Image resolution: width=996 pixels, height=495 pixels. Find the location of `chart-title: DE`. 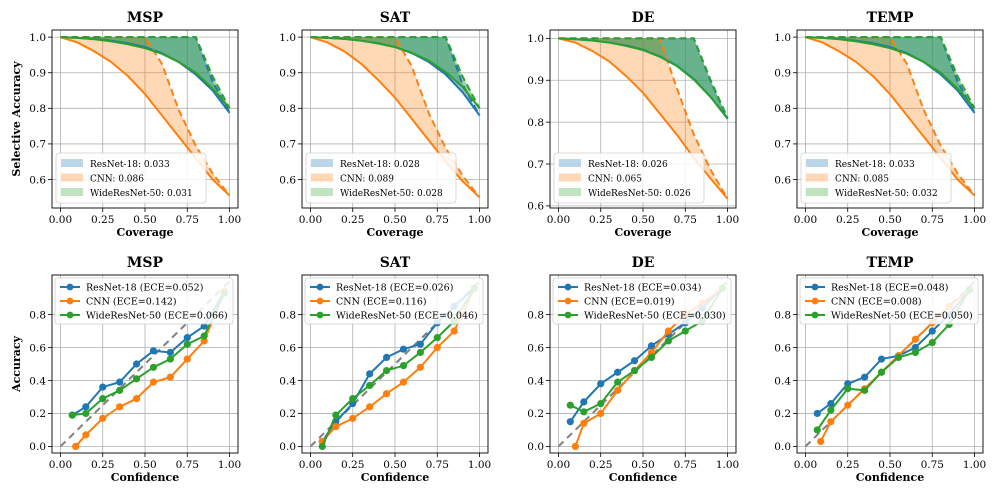

chart-title: DE is located at coordinates (643, 18).